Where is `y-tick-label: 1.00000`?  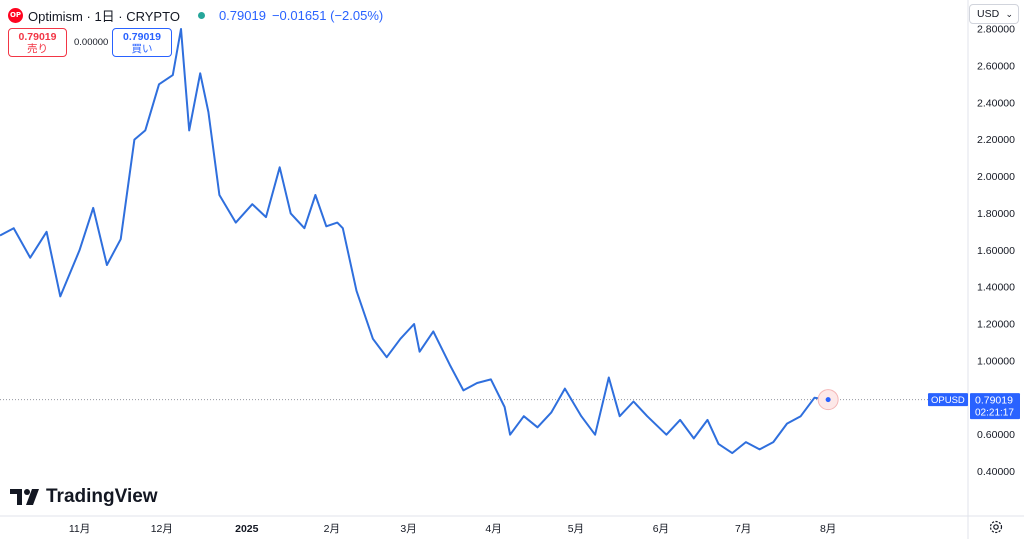
y-tick-label: 1.00000 is located at coordinates (996, 361).